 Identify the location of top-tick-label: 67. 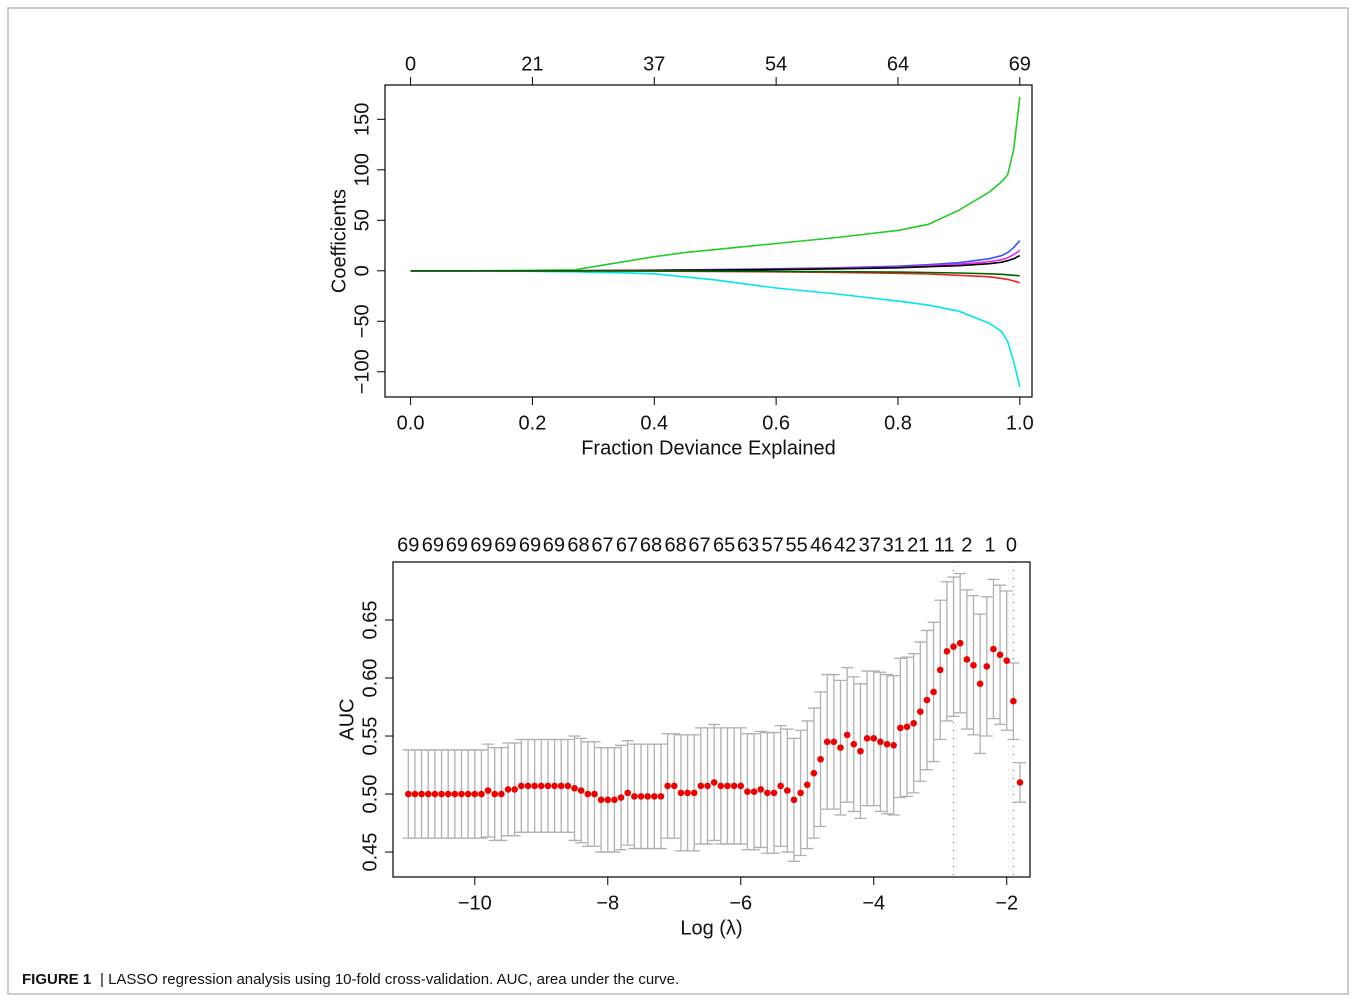
(627, 545).